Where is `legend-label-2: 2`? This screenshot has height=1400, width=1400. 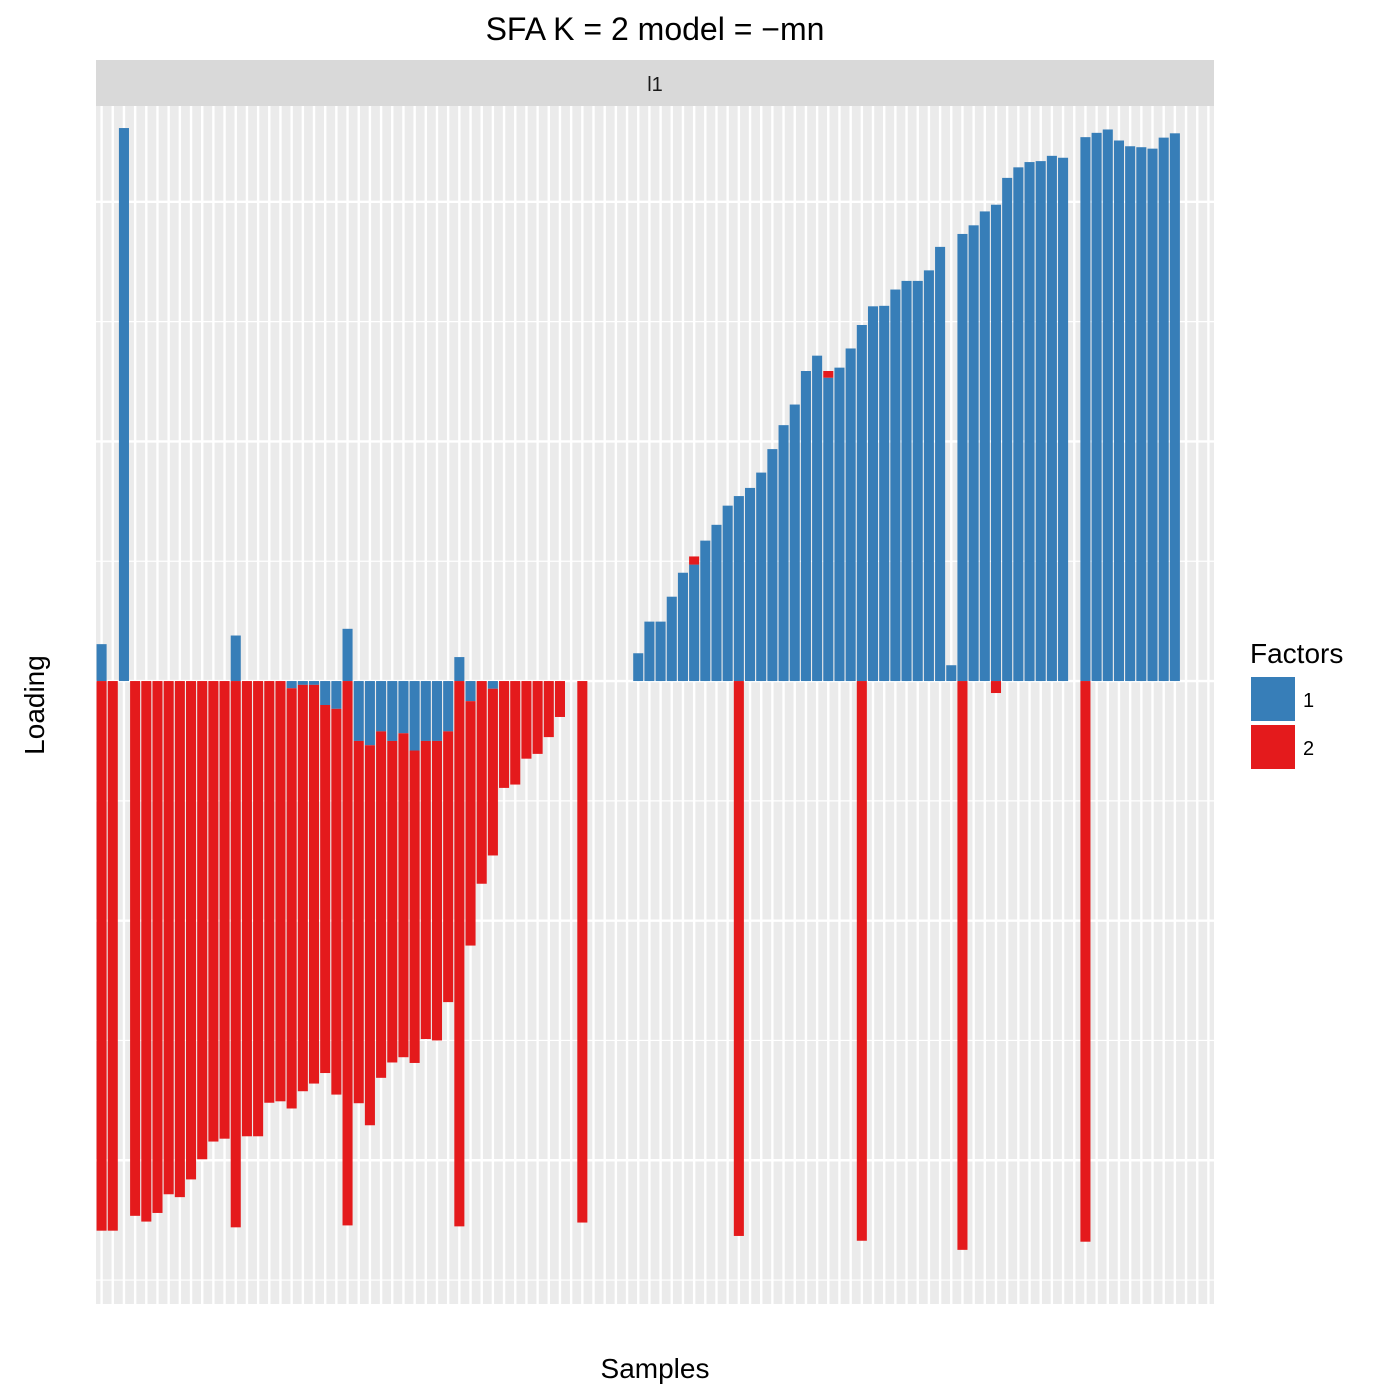
legend-label-2: 2 is located at coordinates (1308, 749).